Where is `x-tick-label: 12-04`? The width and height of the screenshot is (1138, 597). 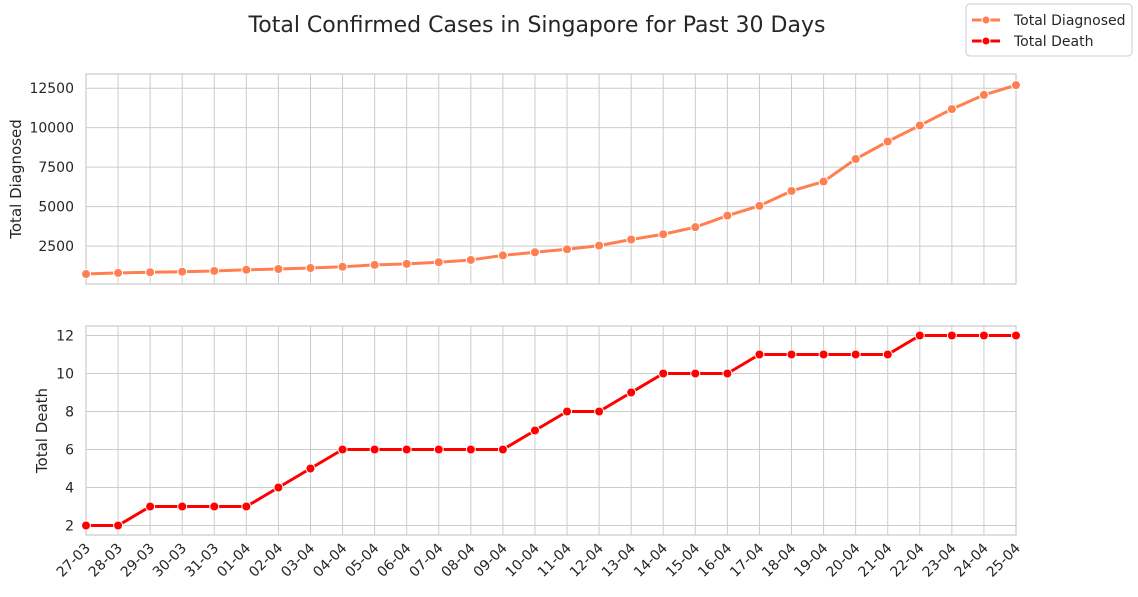
x-tick-label: 12-04 is located at coordinates (587, 560).